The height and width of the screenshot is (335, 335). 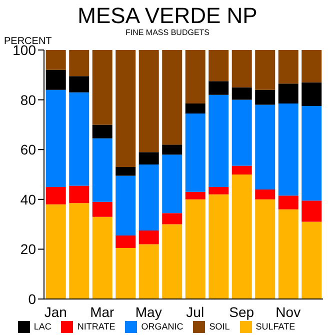 What do you see at coordinates (96, 326) in the screenshot?
I see `legend-label: NITRATE` at bounding box center [96, 326].